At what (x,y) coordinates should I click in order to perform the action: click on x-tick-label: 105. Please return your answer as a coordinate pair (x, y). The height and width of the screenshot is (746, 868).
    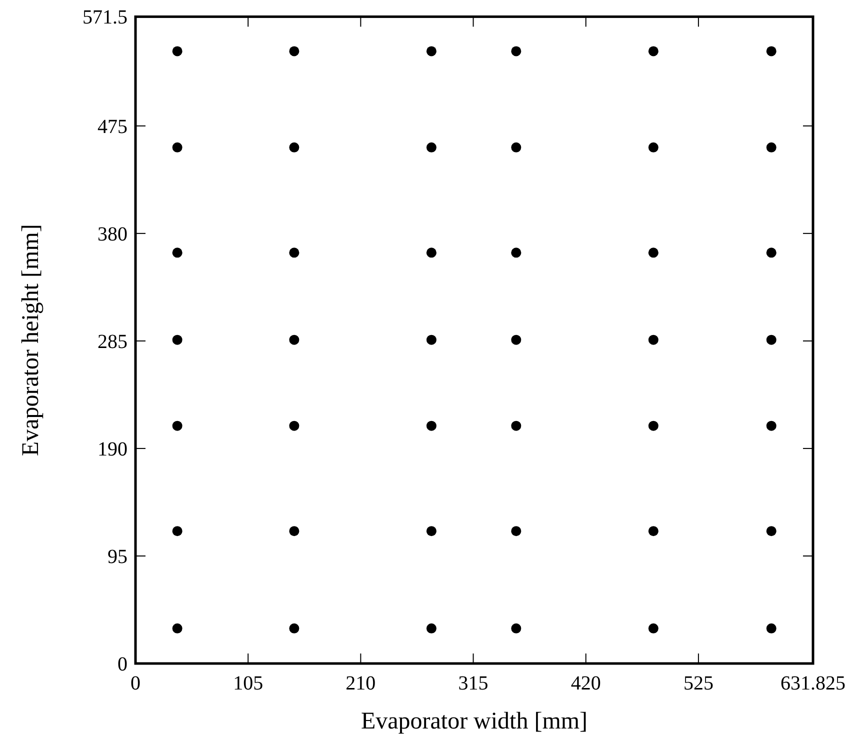
    Looking at the image, I should click on (248, 683).